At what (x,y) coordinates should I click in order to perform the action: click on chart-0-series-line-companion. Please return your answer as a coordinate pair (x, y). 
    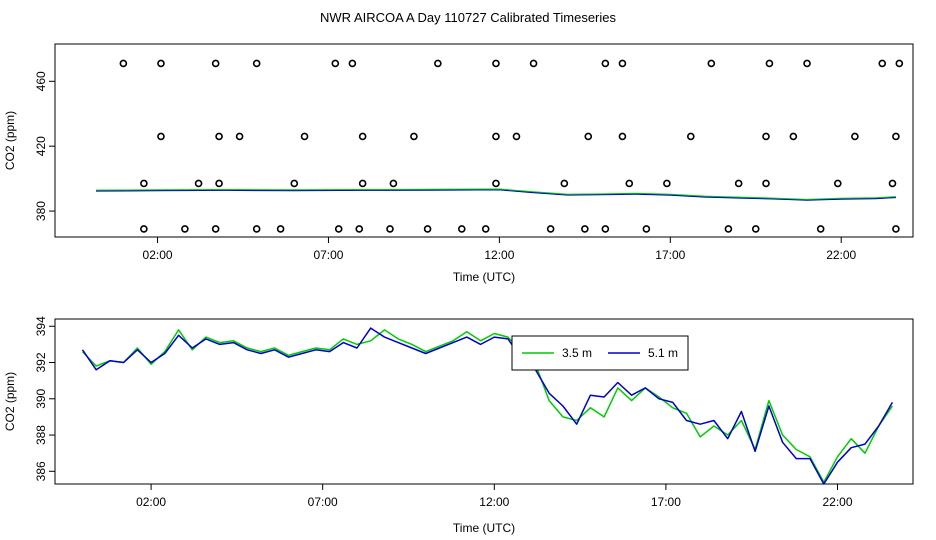
    Looking at the image, I should click on (495, 194).